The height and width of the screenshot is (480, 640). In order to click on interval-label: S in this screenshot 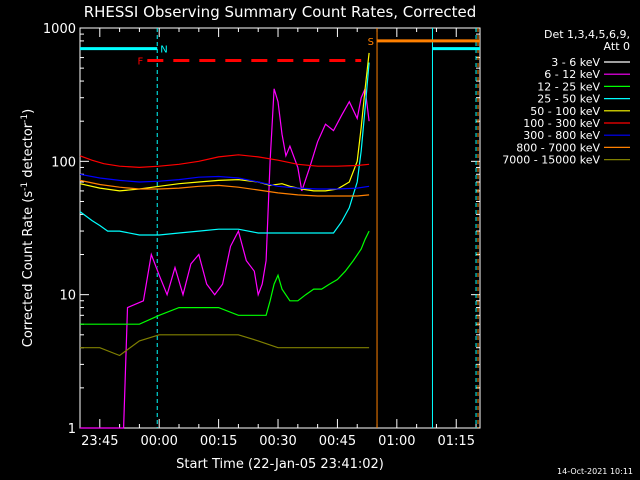, I will do `click(371, 42)`.